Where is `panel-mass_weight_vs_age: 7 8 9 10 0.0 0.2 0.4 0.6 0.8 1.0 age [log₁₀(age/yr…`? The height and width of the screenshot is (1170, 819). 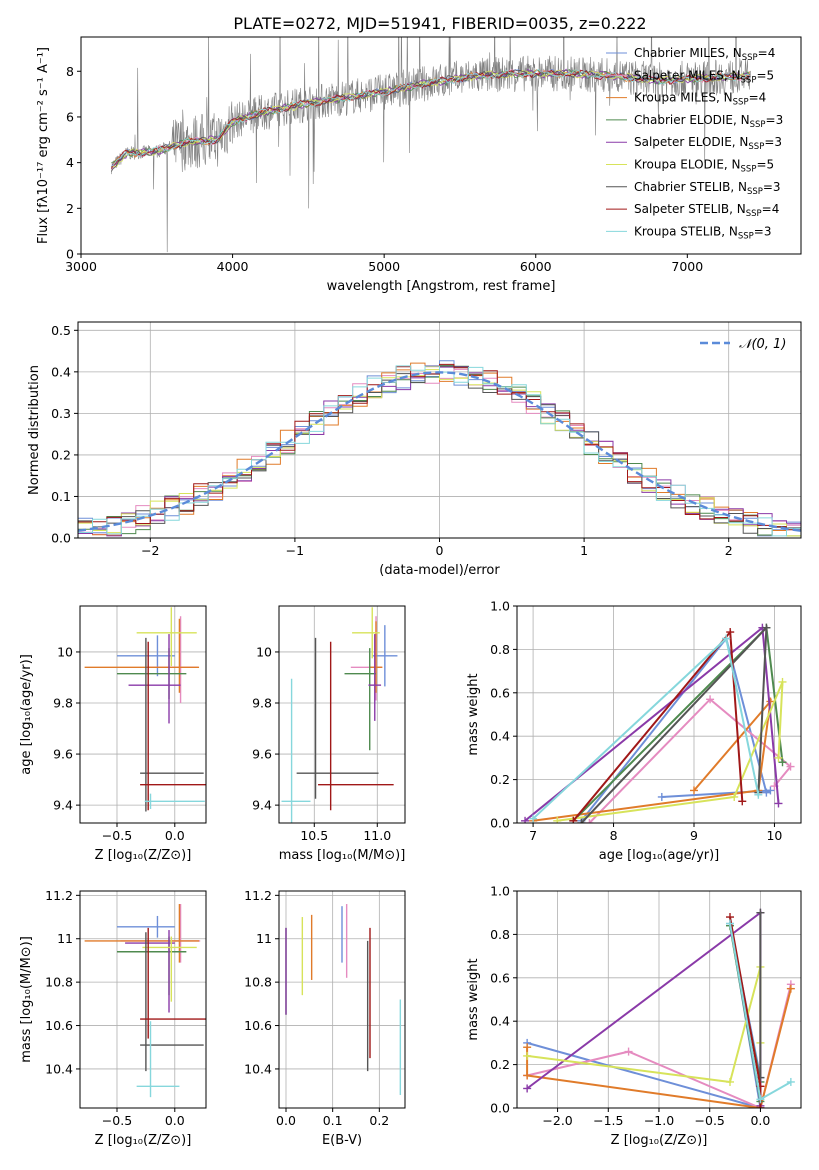 panel-mass_weight_vs_age: 7 8 9 10 0.0 0.2 0.4 0.6 0.8 1.0 age [log₁₀(age/yr… is located at coordinates (634, 731).